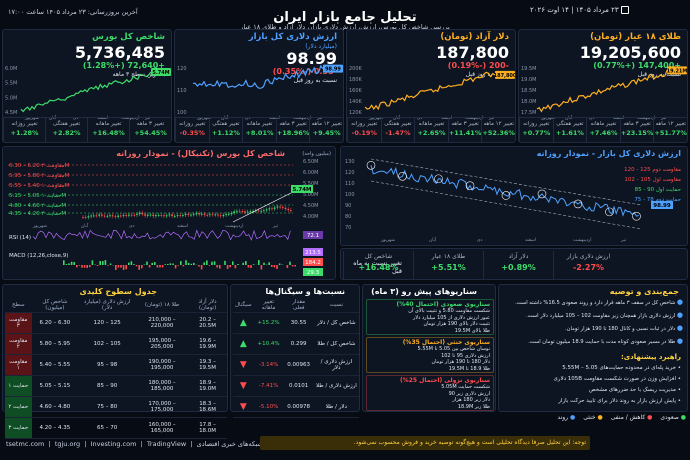 Image resolution: width=690 pixels, height=460 pixels. What do you see at coordinates (113, 444) in the screenshot?
I see `source-link: Investing.com` at bounding box center [113, 444].